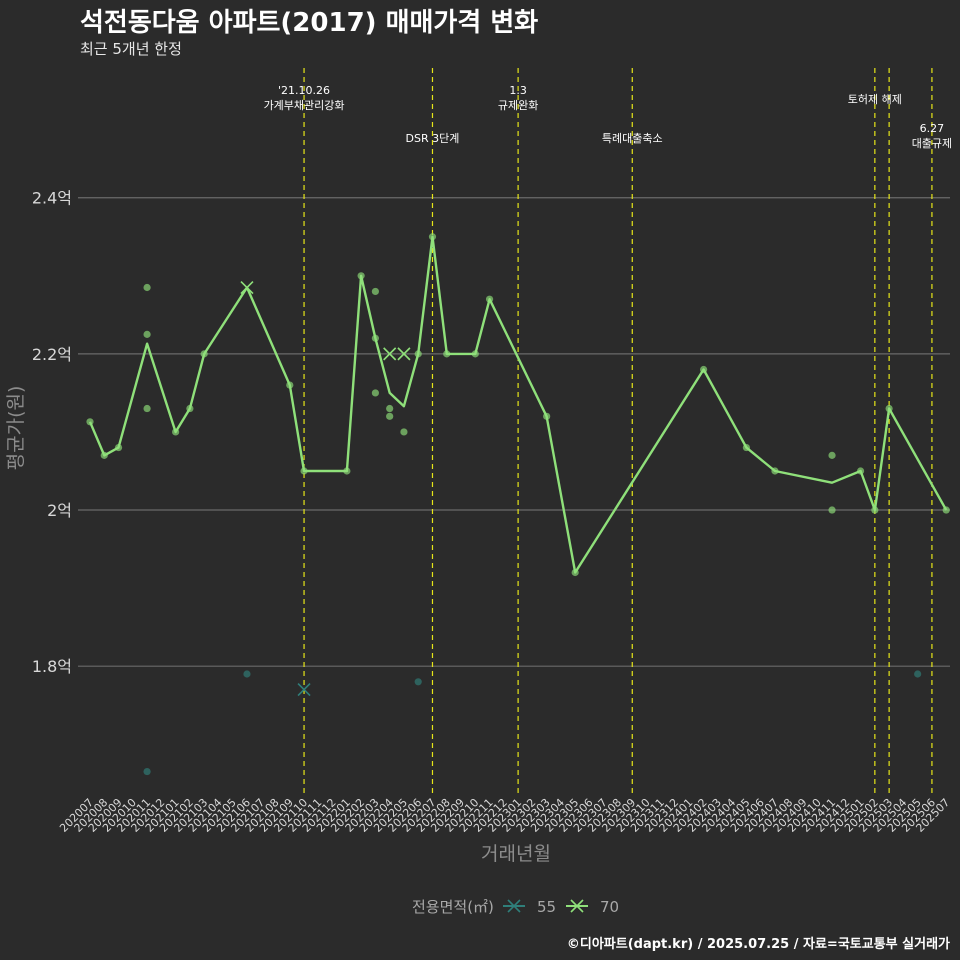 Image resolution: width=960 pixels, height=960 pixels. What do you see at coordinates (52, 666) in the screenshot?
I see `y-tick-label: 1.8억` at bounding box center [52, 666].